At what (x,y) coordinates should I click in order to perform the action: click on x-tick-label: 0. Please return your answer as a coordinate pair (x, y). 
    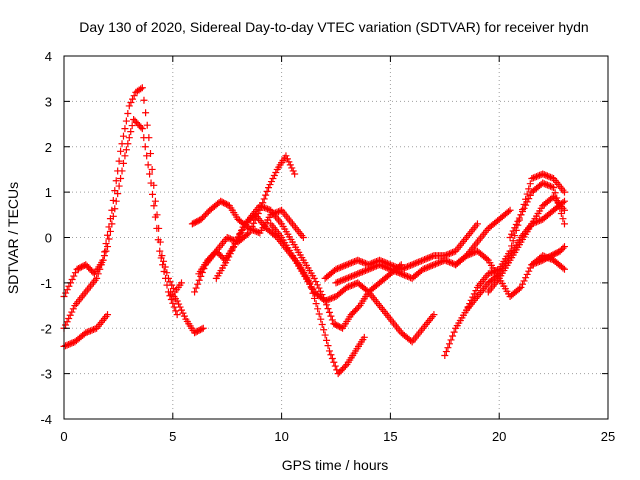
    Looking at the image, I should click on (63, 436).